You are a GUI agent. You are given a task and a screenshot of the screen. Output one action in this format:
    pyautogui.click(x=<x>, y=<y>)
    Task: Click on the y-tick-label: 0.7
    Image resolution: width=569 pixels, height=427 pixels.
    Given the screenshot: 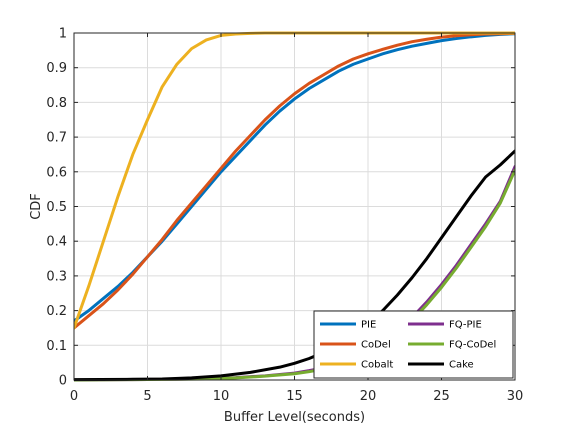 What is the action you would take?
    pyautogui.click(x=56, y=138)
    